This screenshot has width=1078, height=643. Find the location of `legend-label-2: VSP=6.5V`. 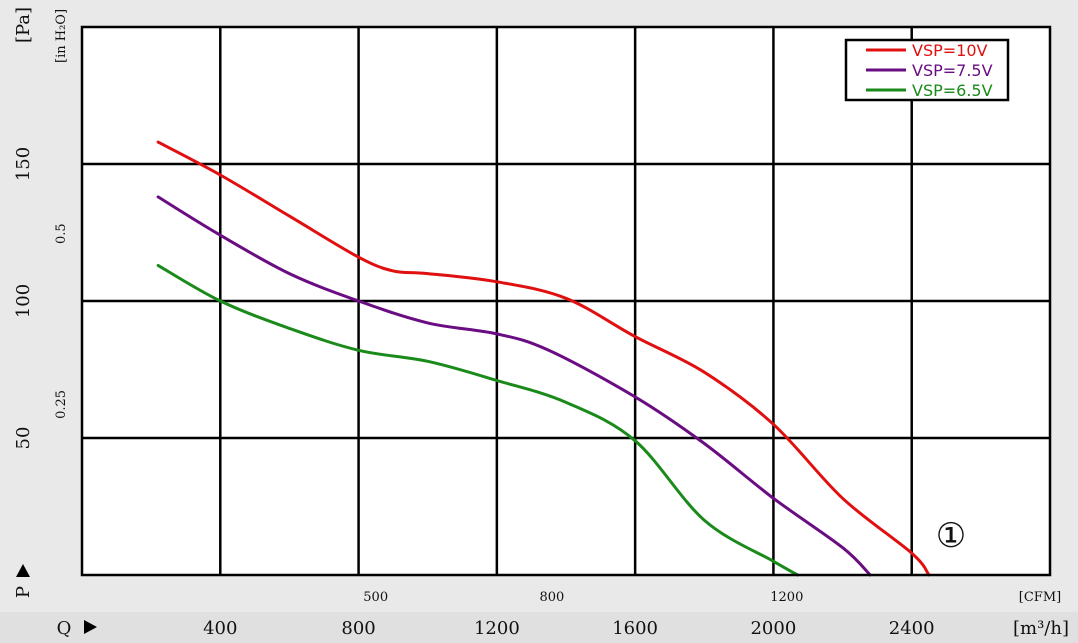

legend-label-2: VSP=6.5V is located at coordinates (952, 90).